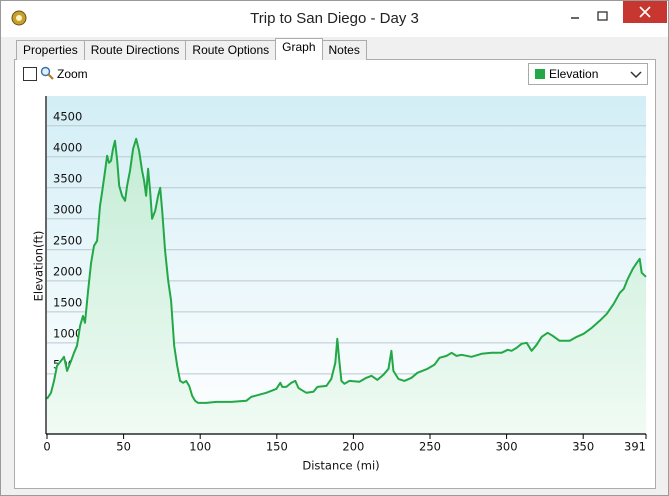 The height and width of the screenshot is (496, 669). I want to click on x-tick-label: 300, so click(507, 447).